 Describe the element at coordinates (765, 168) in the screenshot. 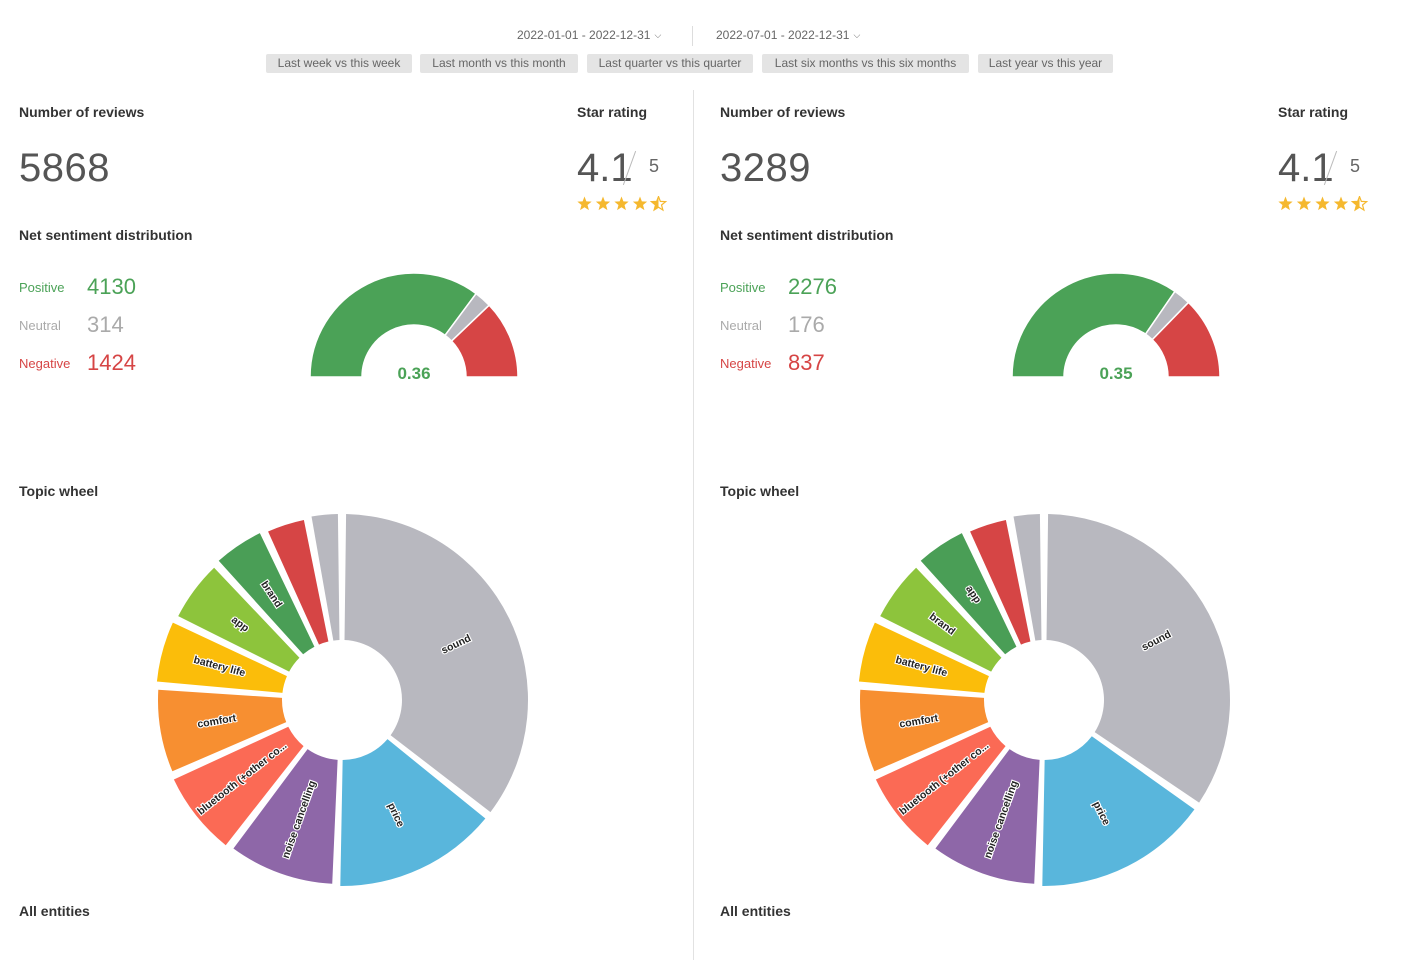

I see `review-count: 3289` at that location.